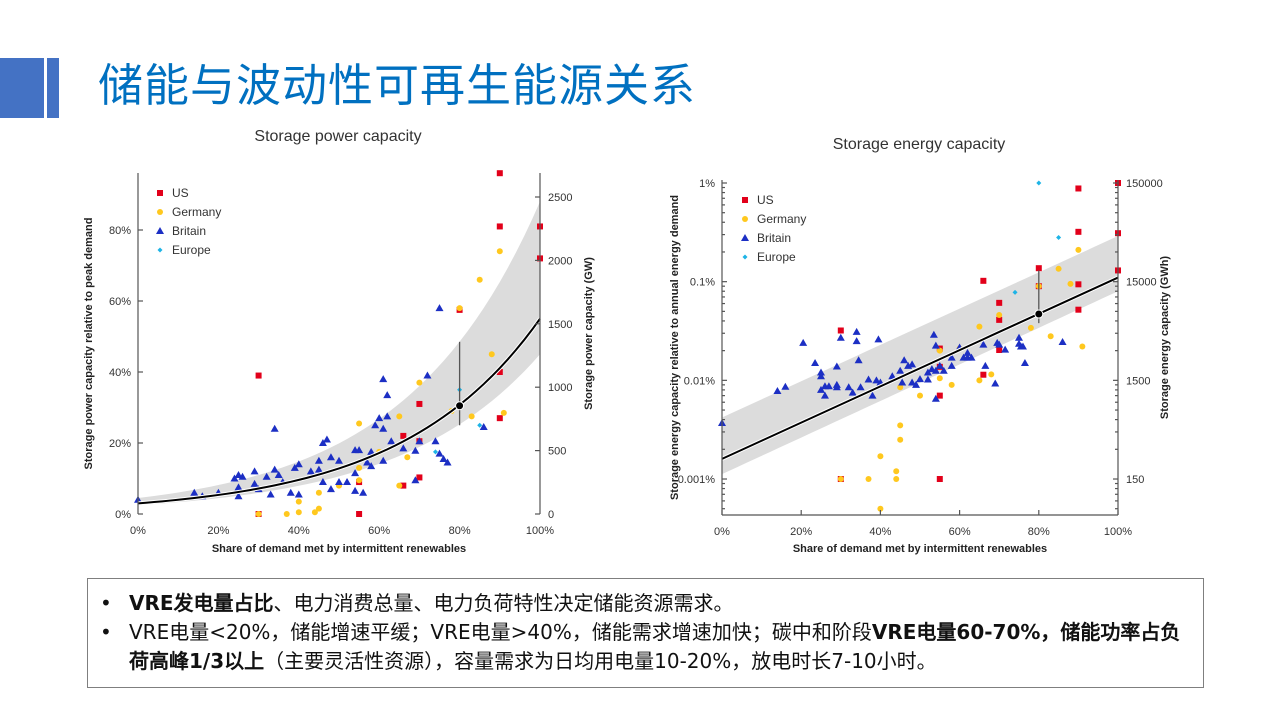  I want to click on x-tick-label: 40%, so click(880, 532).